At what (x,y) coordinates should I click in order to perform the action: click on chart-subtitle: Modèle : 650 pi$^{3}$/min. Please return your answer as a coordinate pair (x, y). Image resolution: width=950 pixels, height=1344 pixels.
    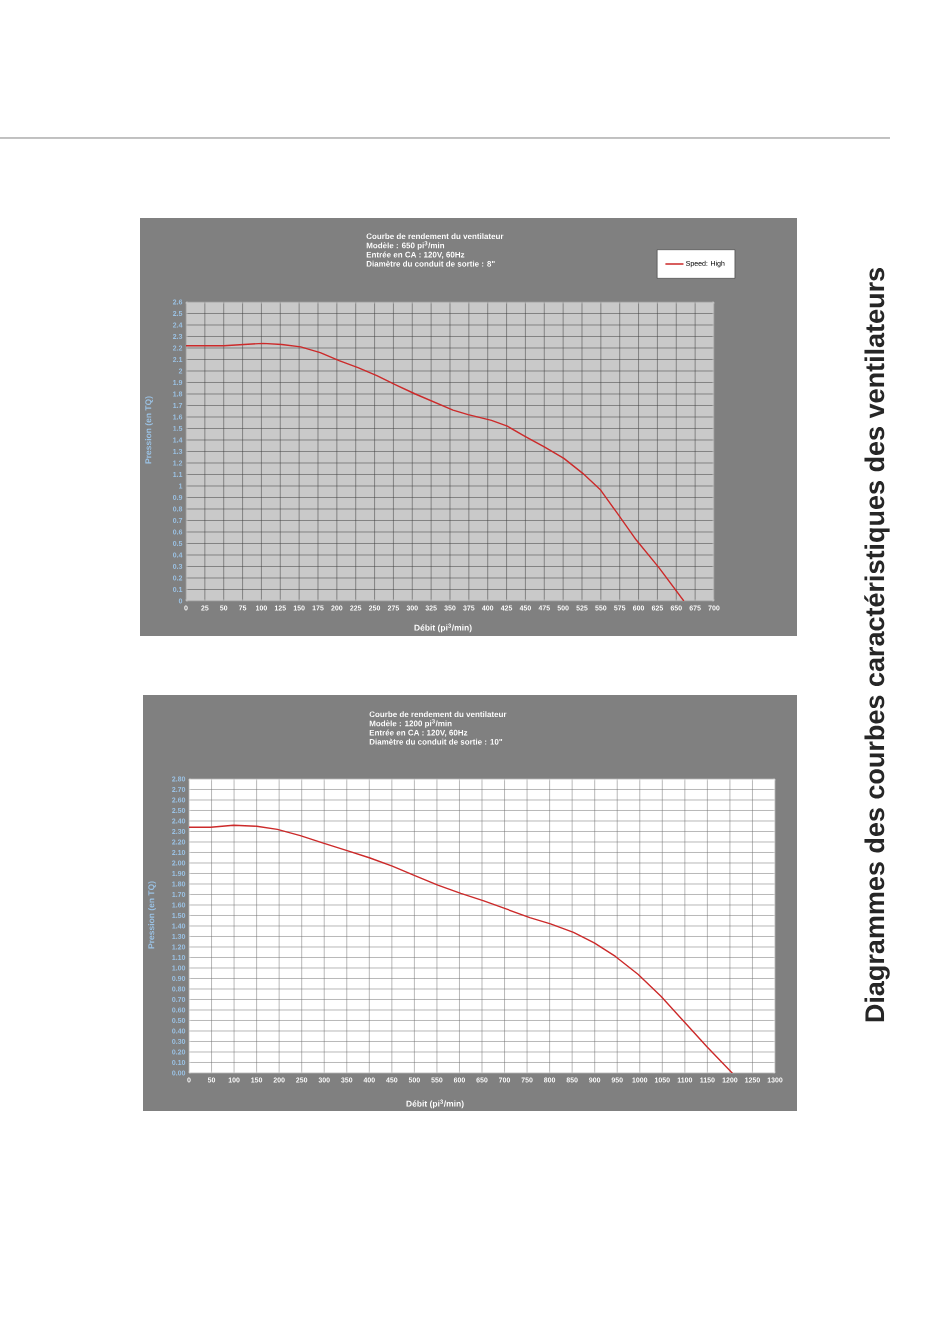
    Looking at the image, I should click on (405, 245).